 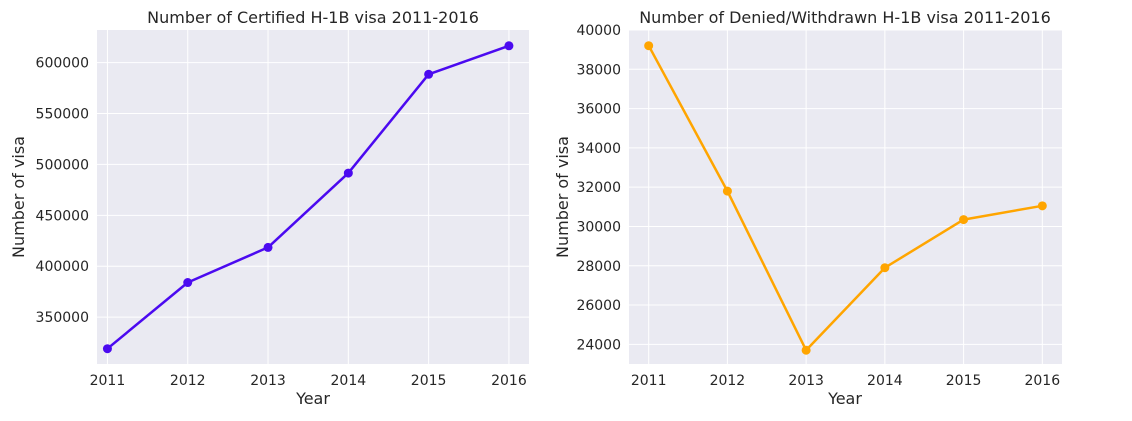 I want to click on denied-y-axis-label: Number of visa, so click(x=562, y=197).